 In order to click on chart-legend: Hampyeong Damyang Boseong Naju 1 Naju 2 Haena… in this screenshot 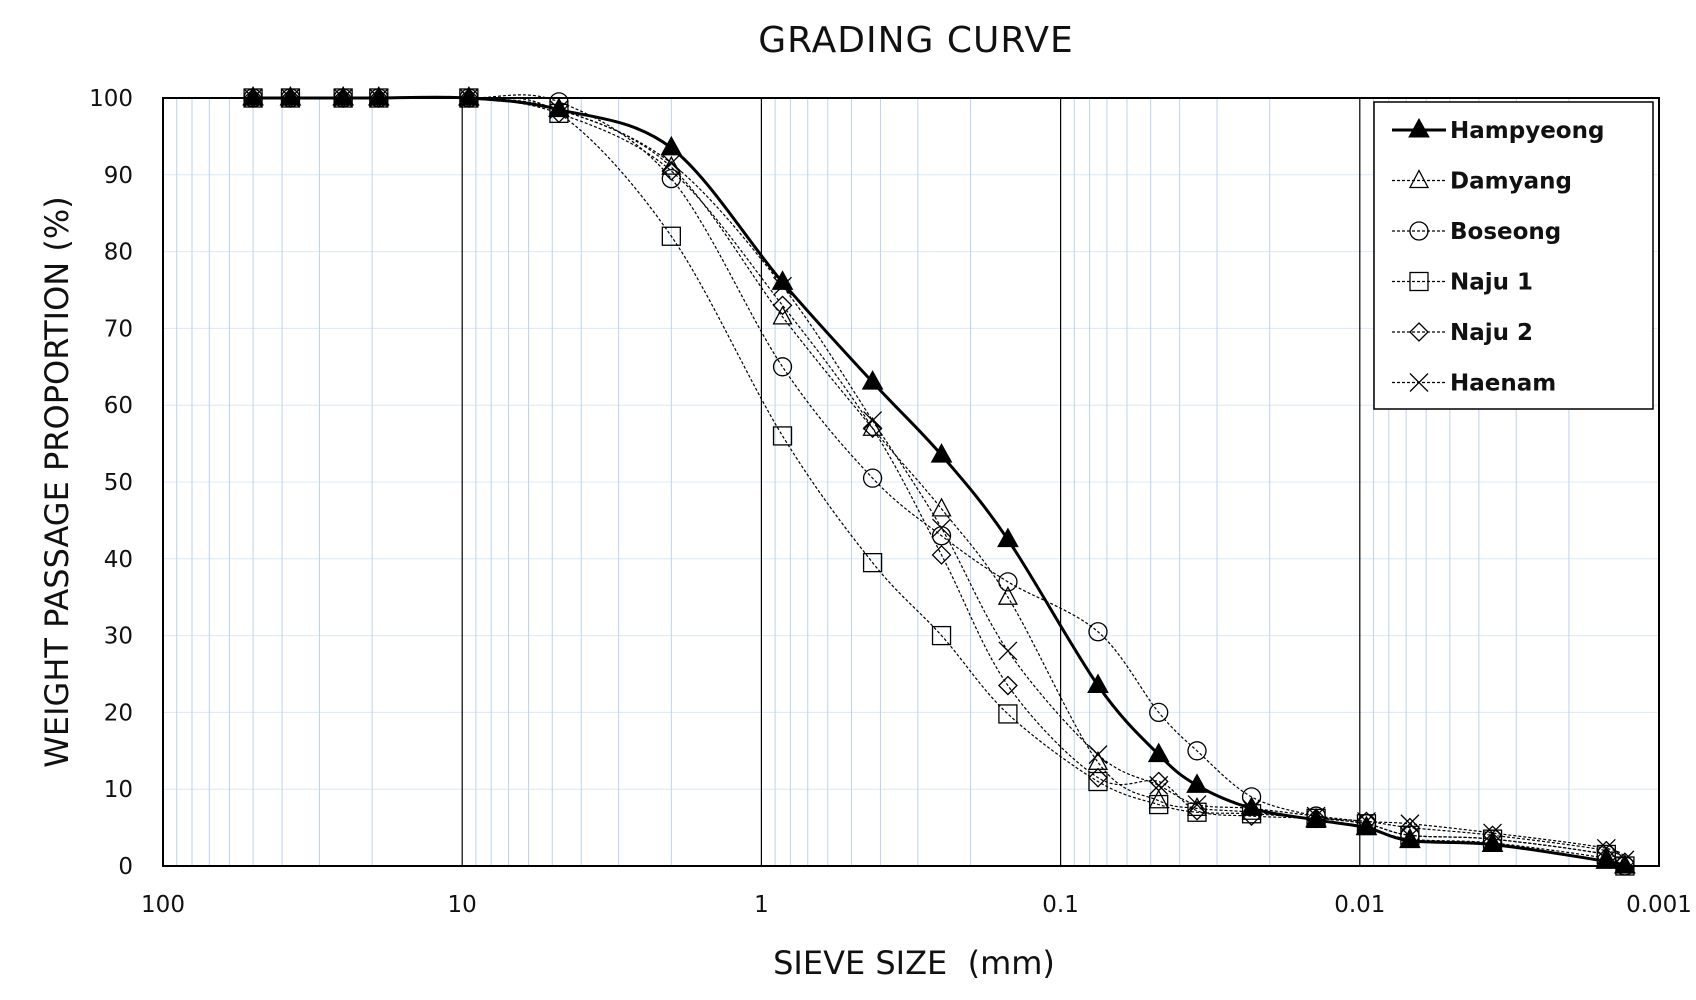, I will do `click(1513, 255)`.